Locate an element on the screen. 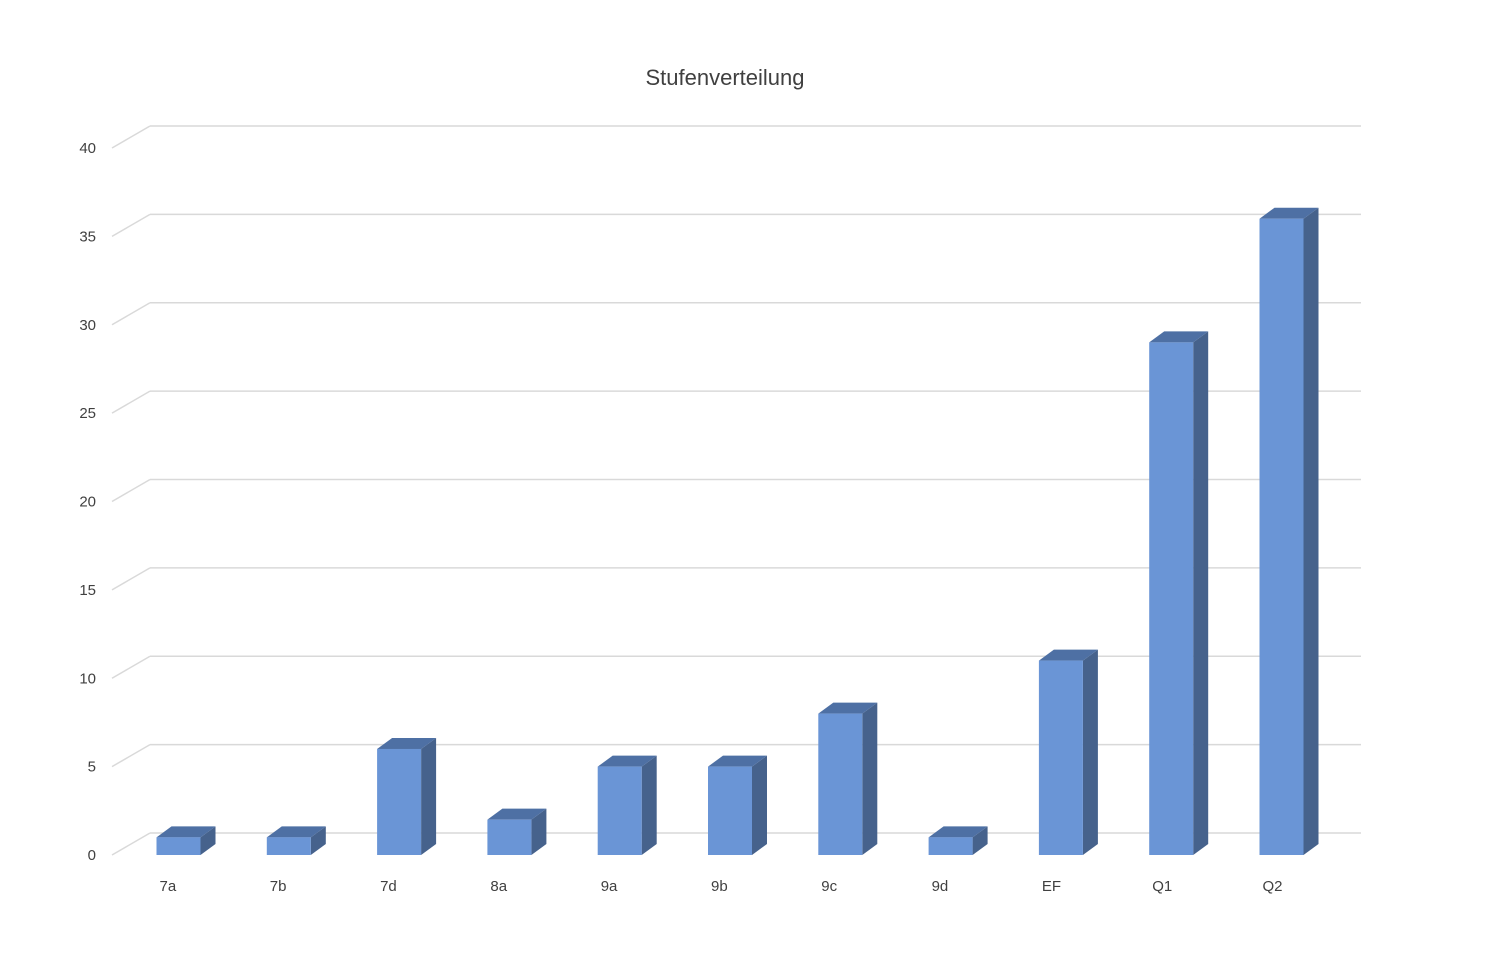 The height and width of the screenshot is (968, 1492). y-tick-label: 15 is located at coordinates (87, 590).